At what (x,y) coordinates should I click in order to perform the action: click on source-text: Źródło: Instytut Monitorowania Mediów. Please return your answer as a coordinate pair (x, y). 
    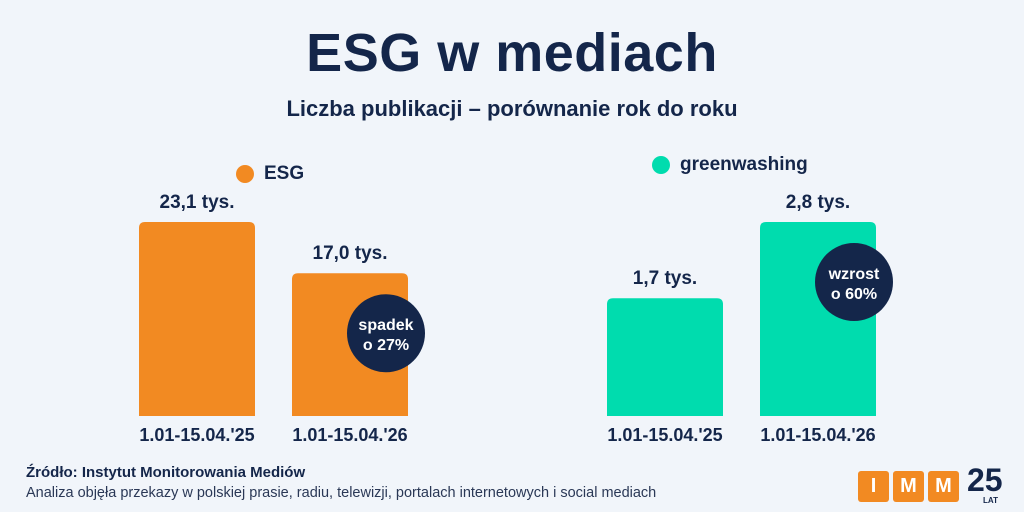
    Looking at the image, I should click on (166, 472).